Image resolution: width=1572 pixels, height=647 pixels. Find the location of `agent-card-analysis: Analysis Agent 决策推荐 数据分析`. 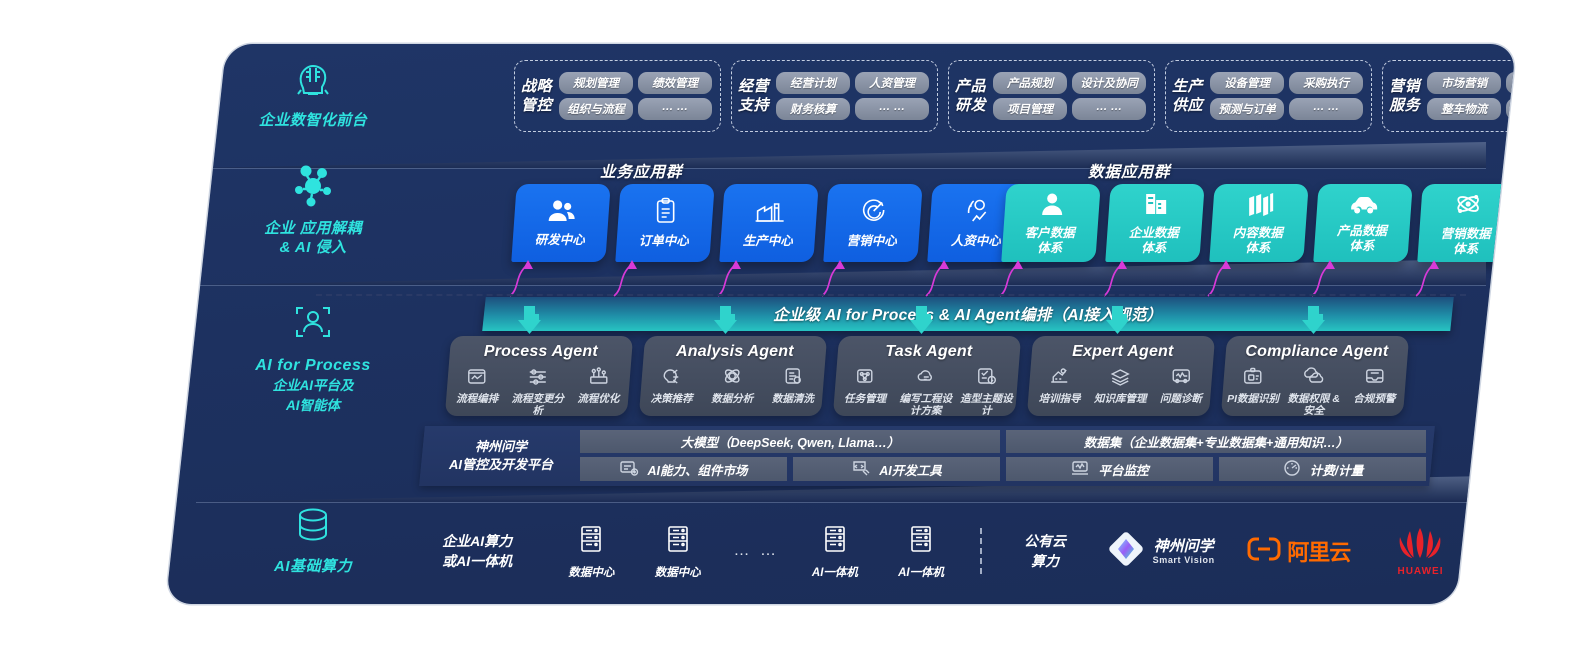

agent-card-analysis: Analysis Agent 决策推荐 数据分析 is located at coordinates (733, 376).